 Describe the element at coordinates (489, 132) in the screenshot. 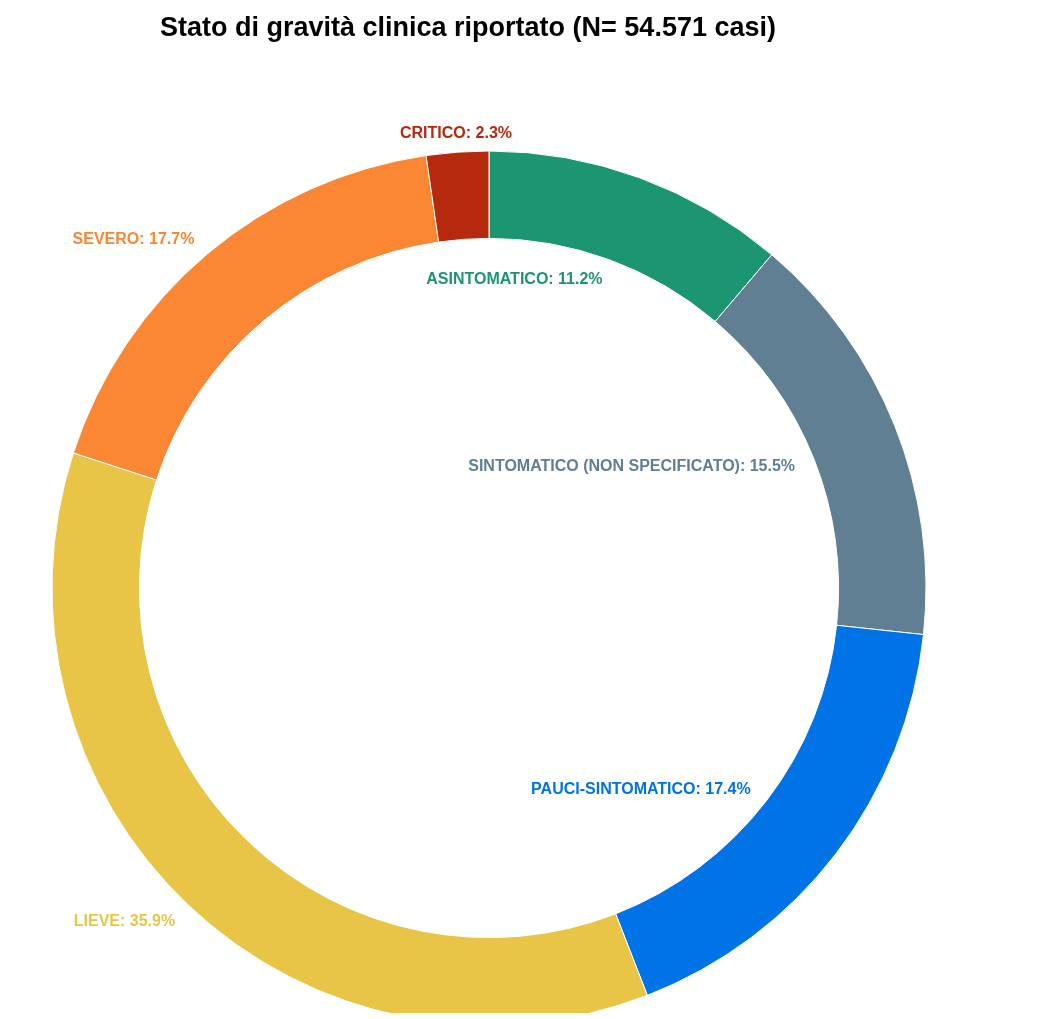

I see `data-label: : 2.3%` at that location.